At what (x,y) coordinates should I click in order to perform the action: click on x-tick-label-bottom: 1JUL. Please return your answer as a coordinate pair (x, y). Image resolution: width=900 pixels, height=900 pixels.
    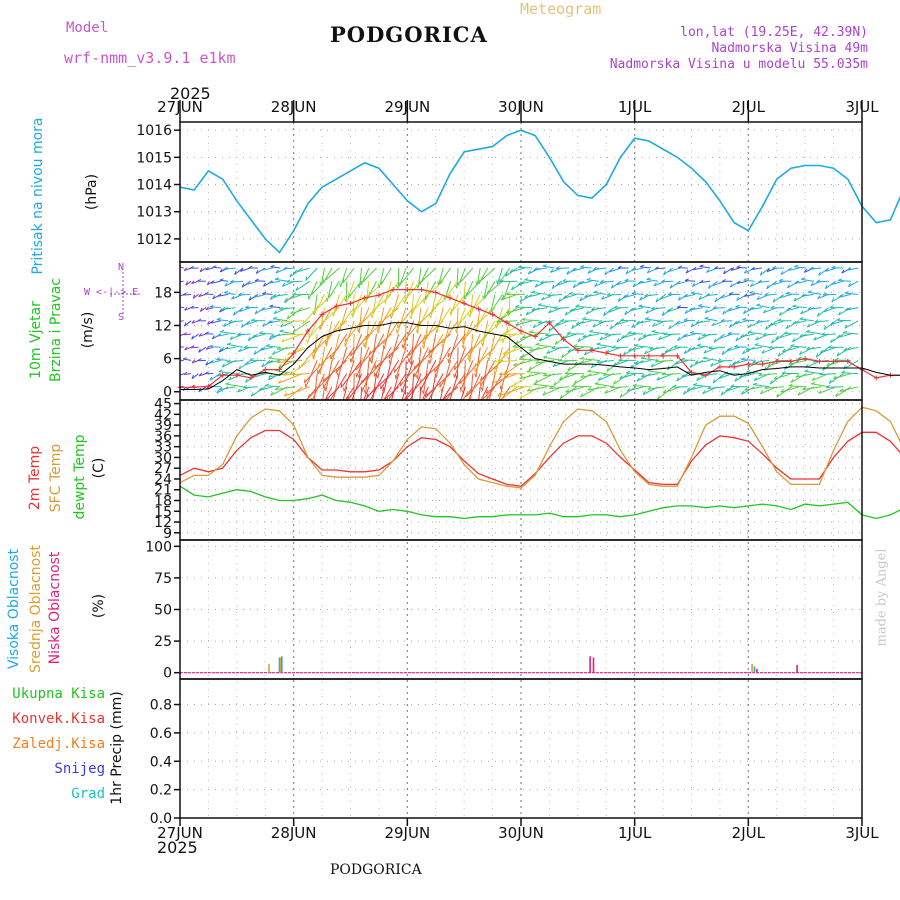
    Looking at the image, I should click on (635, 833).